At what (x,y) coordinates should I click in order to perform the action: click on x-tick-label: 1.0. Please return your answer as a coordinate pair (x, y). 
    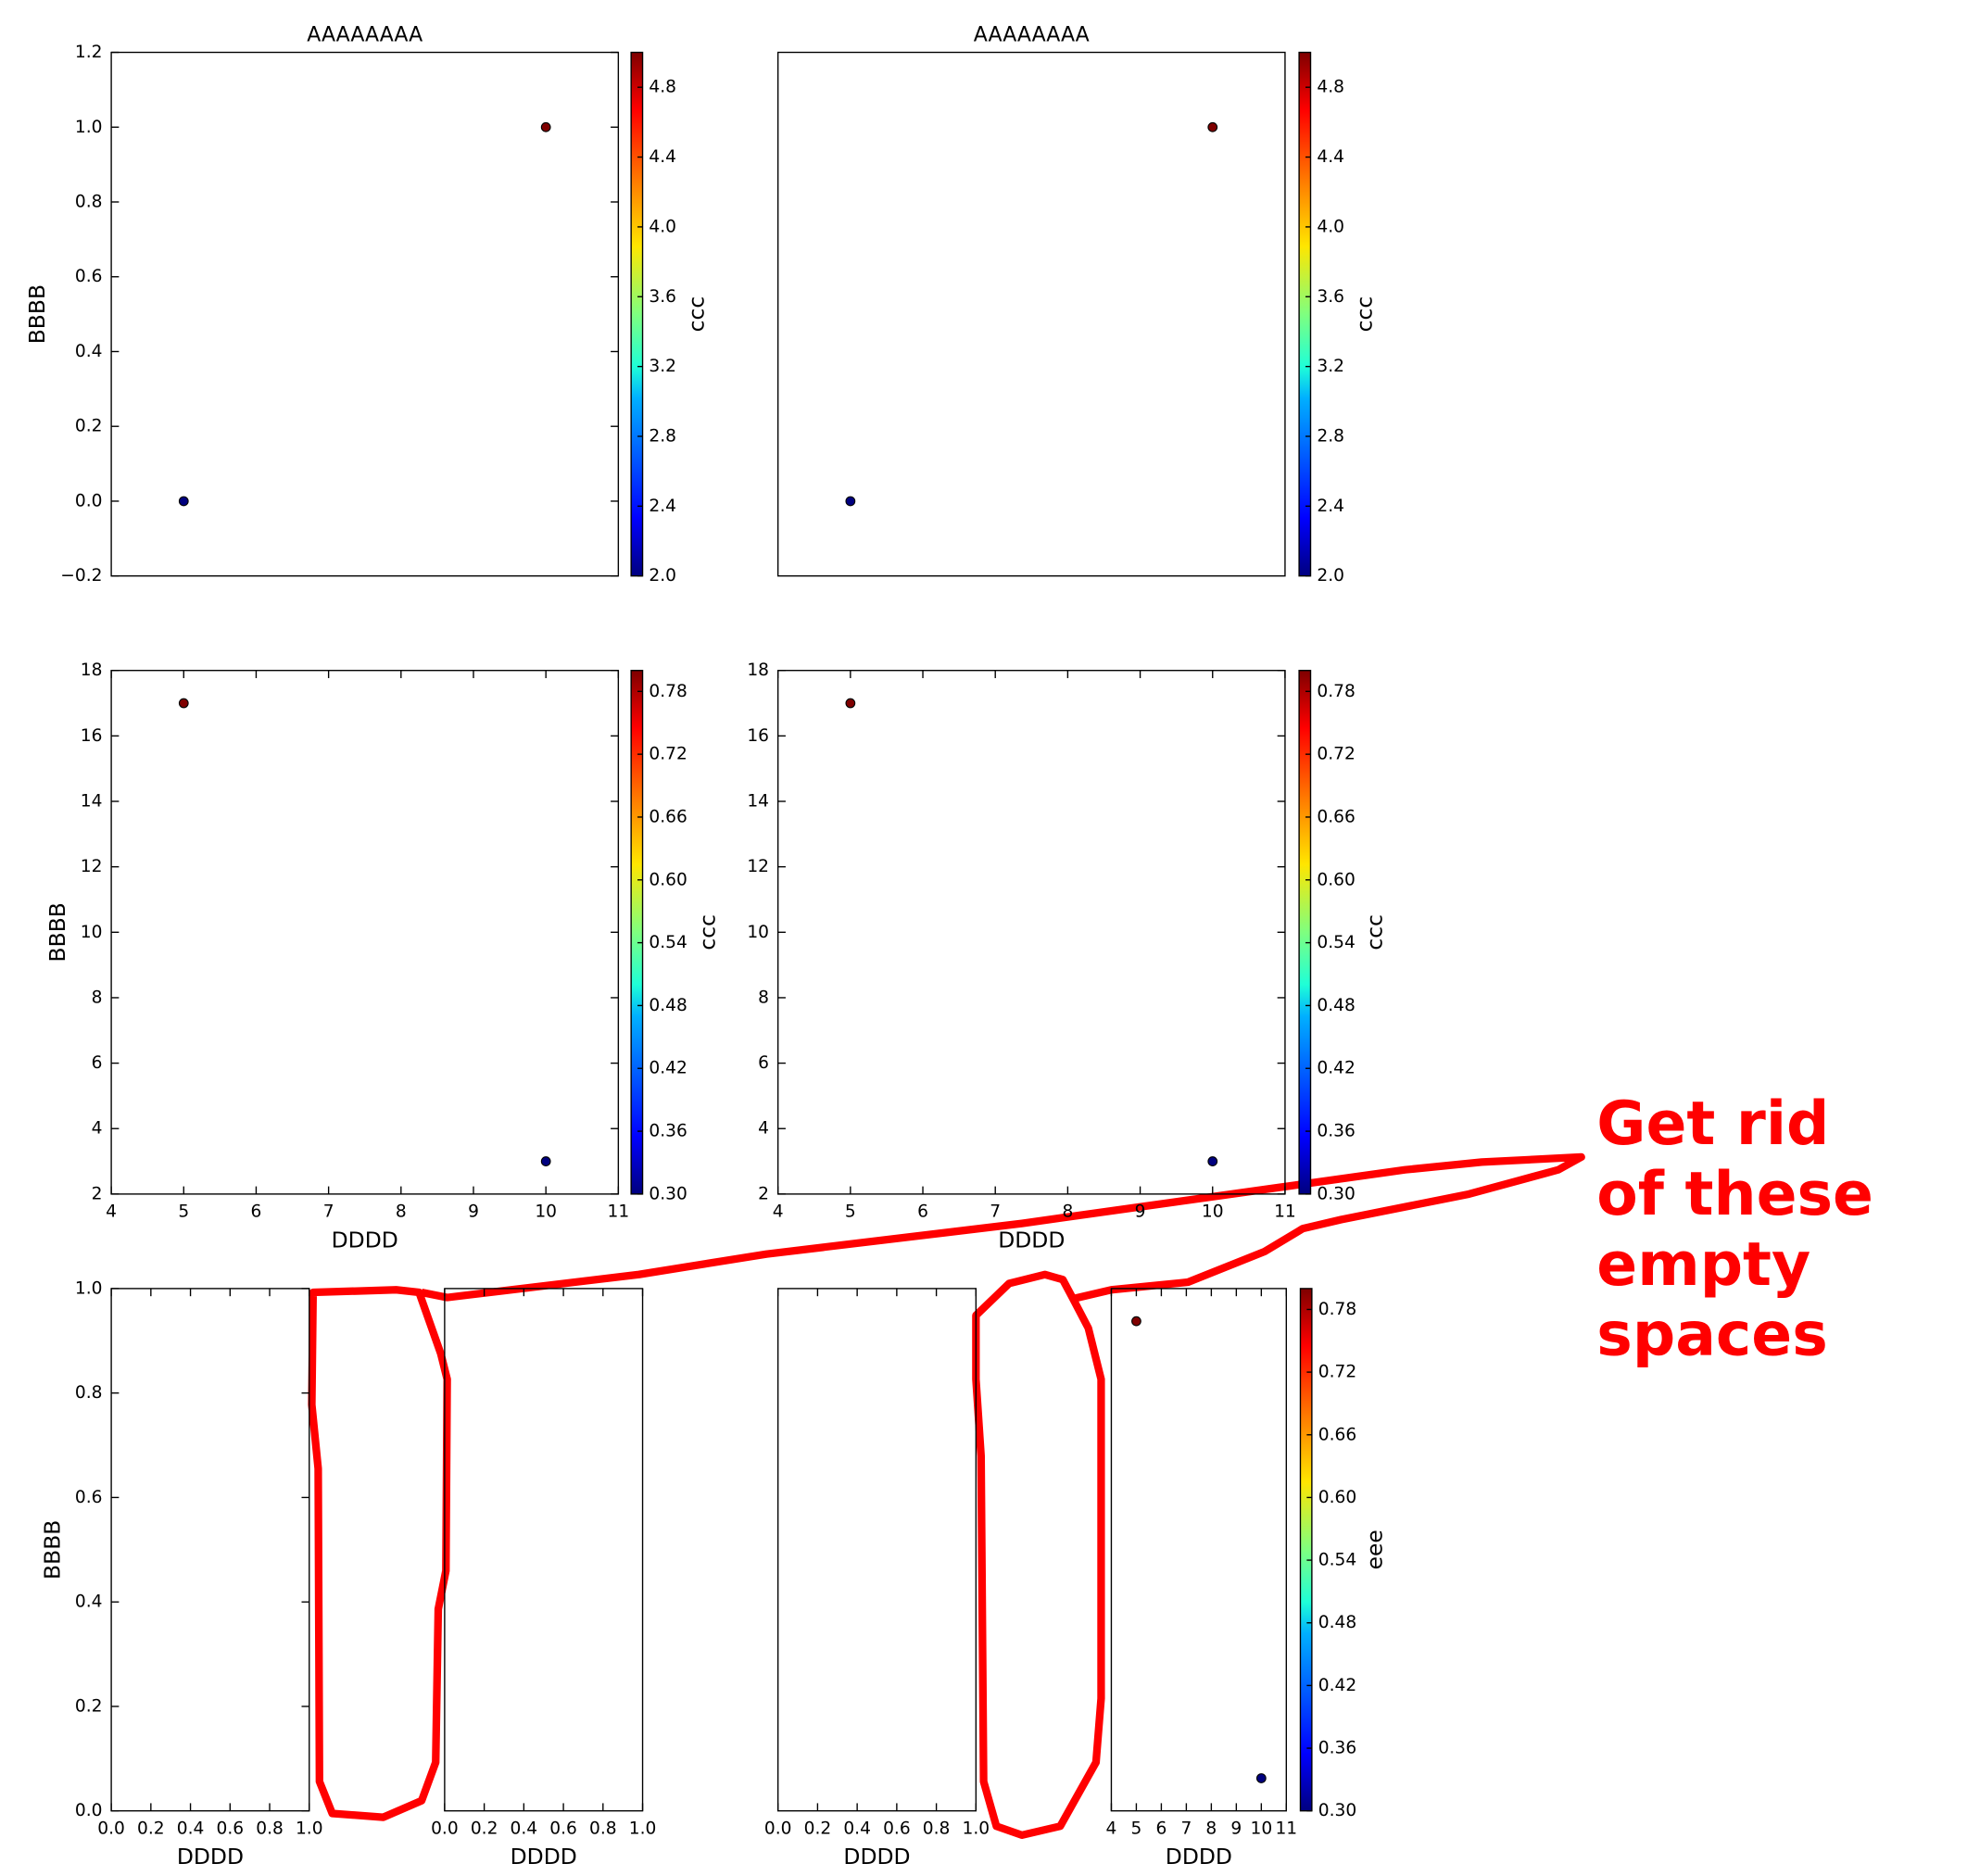
    Looking at the image, I should click on (643, 1828).